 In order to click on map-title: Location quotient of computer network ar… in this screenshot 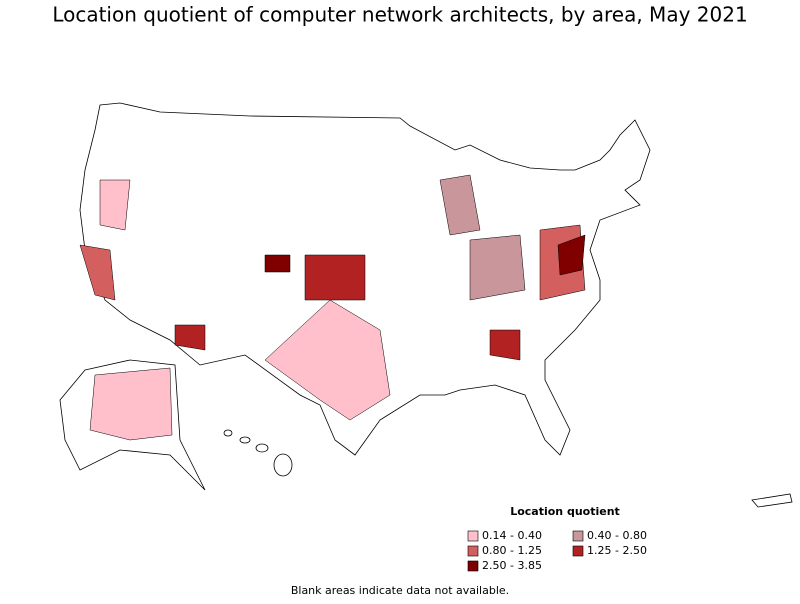, I will do `click(399, 15)`.